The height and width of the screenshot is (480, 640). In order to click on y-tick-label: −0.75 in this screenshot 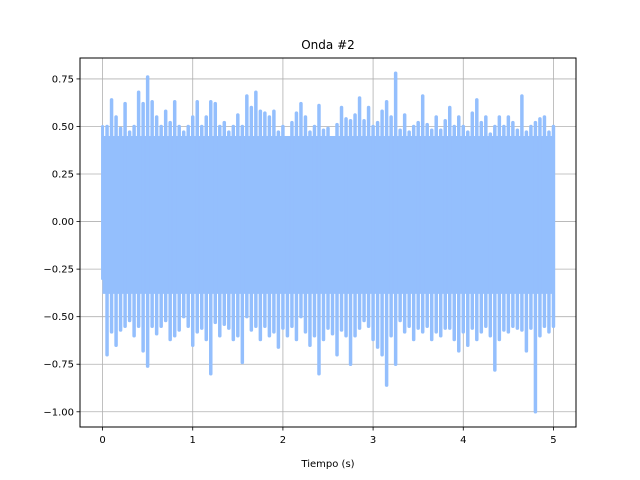, I will do `click(58, 365)`.